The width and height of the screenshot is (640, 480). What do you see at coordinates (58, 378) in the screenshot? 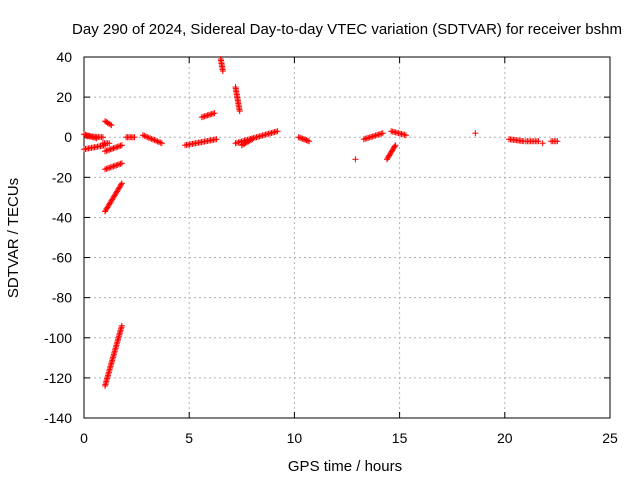
I see `y-tick-label: -120` at bounding box center [58, 378].